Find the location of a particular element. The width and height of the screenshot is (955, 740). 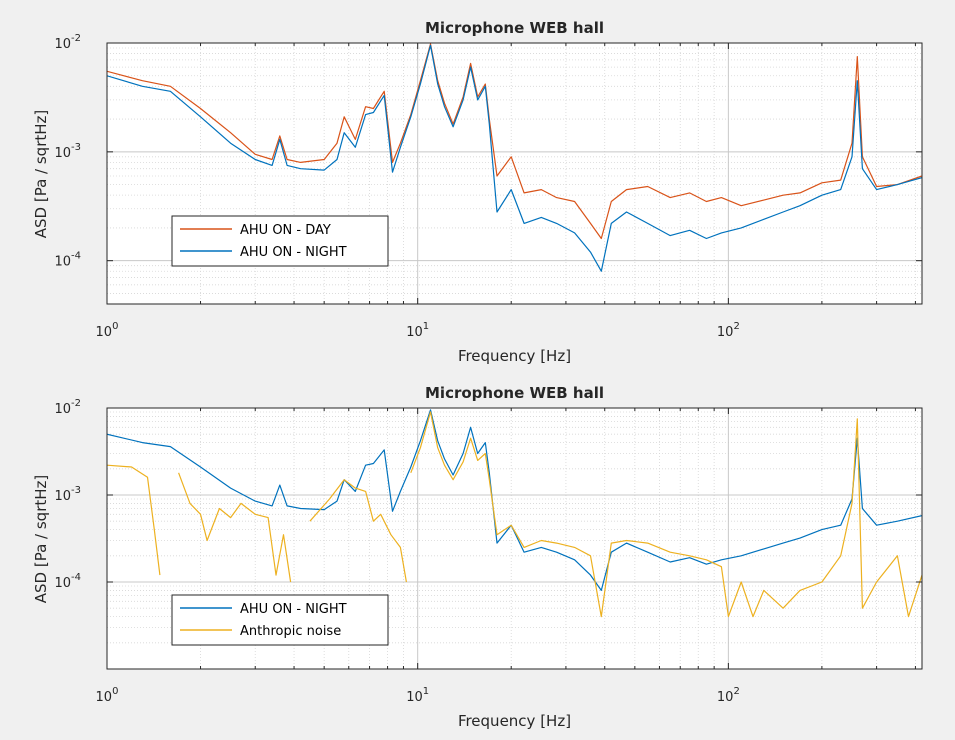

legend: AHU ON - DAY AHU ON - NIGHT is located at coordinates (280, 241).